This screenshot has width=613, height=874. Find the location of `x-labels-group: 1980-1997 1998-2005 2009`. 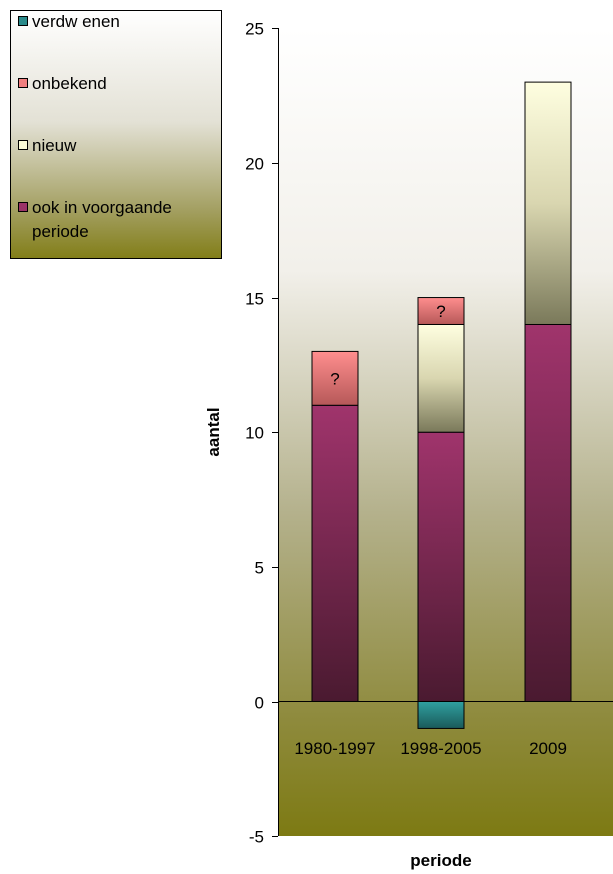

x-labels-group: 1980-1997 1998-2005 2009 is located at coordinates (430, 748).